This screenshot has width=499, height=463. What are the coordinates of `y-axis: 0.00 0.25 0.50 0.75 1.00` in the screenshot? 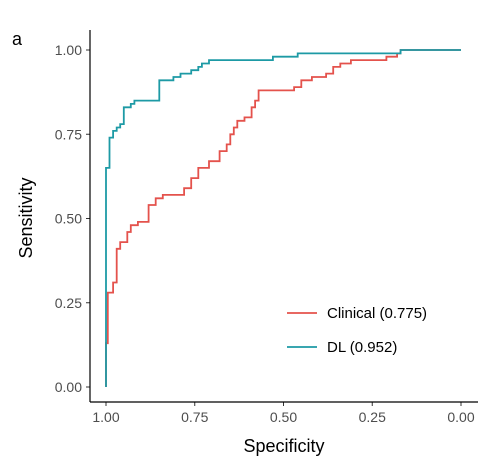 It's located at (72, 218).